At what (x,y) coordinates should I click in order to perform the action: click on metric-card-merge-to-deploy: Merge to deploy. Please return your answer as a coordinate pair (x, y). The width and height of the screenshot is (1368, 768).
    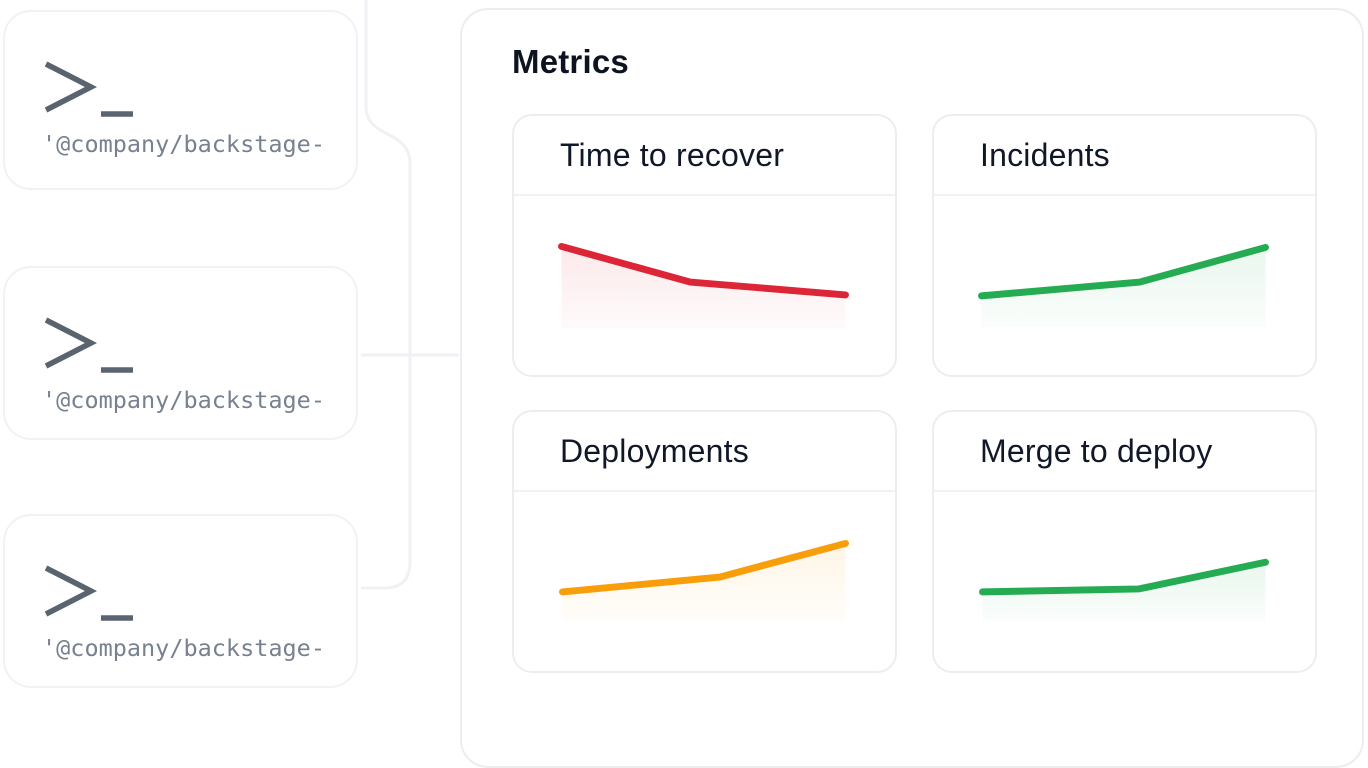
    Looking at the image, I should click on (1124, 541).